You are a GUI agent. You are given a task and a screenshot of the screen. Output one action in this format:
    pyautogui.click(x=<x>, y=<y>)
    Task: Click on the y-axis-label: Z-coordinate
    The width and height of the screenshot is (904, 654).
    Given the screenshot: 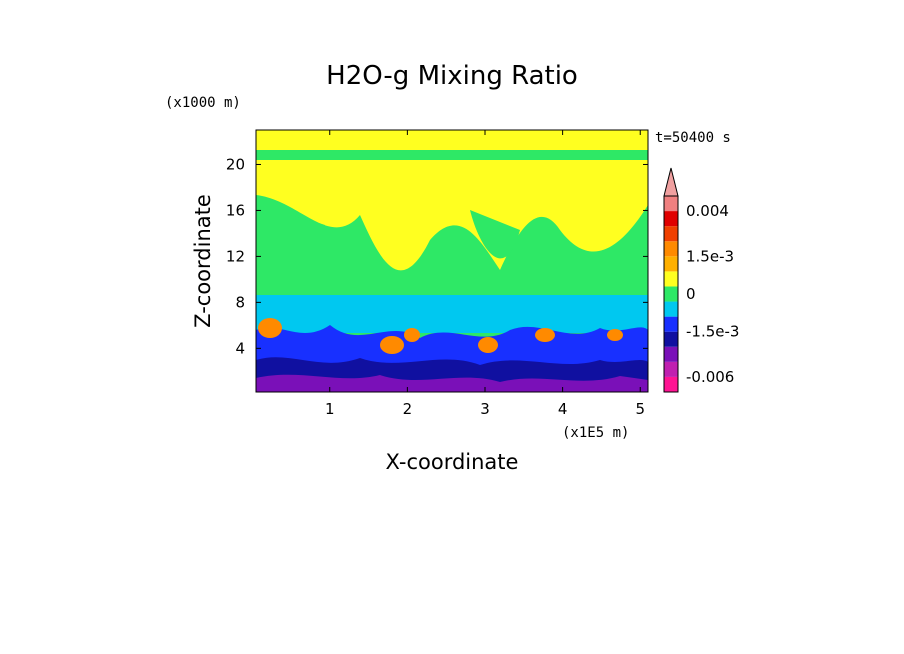 What is the action you would take?
    pyautogui.click(x=203, y=261)
    